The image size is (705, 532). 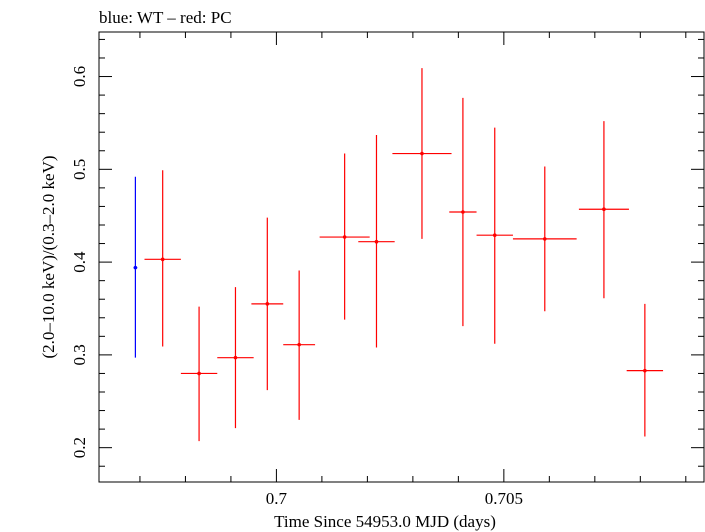 I want to click on y-tick-label: 0.5, so click(x=79, y=169).